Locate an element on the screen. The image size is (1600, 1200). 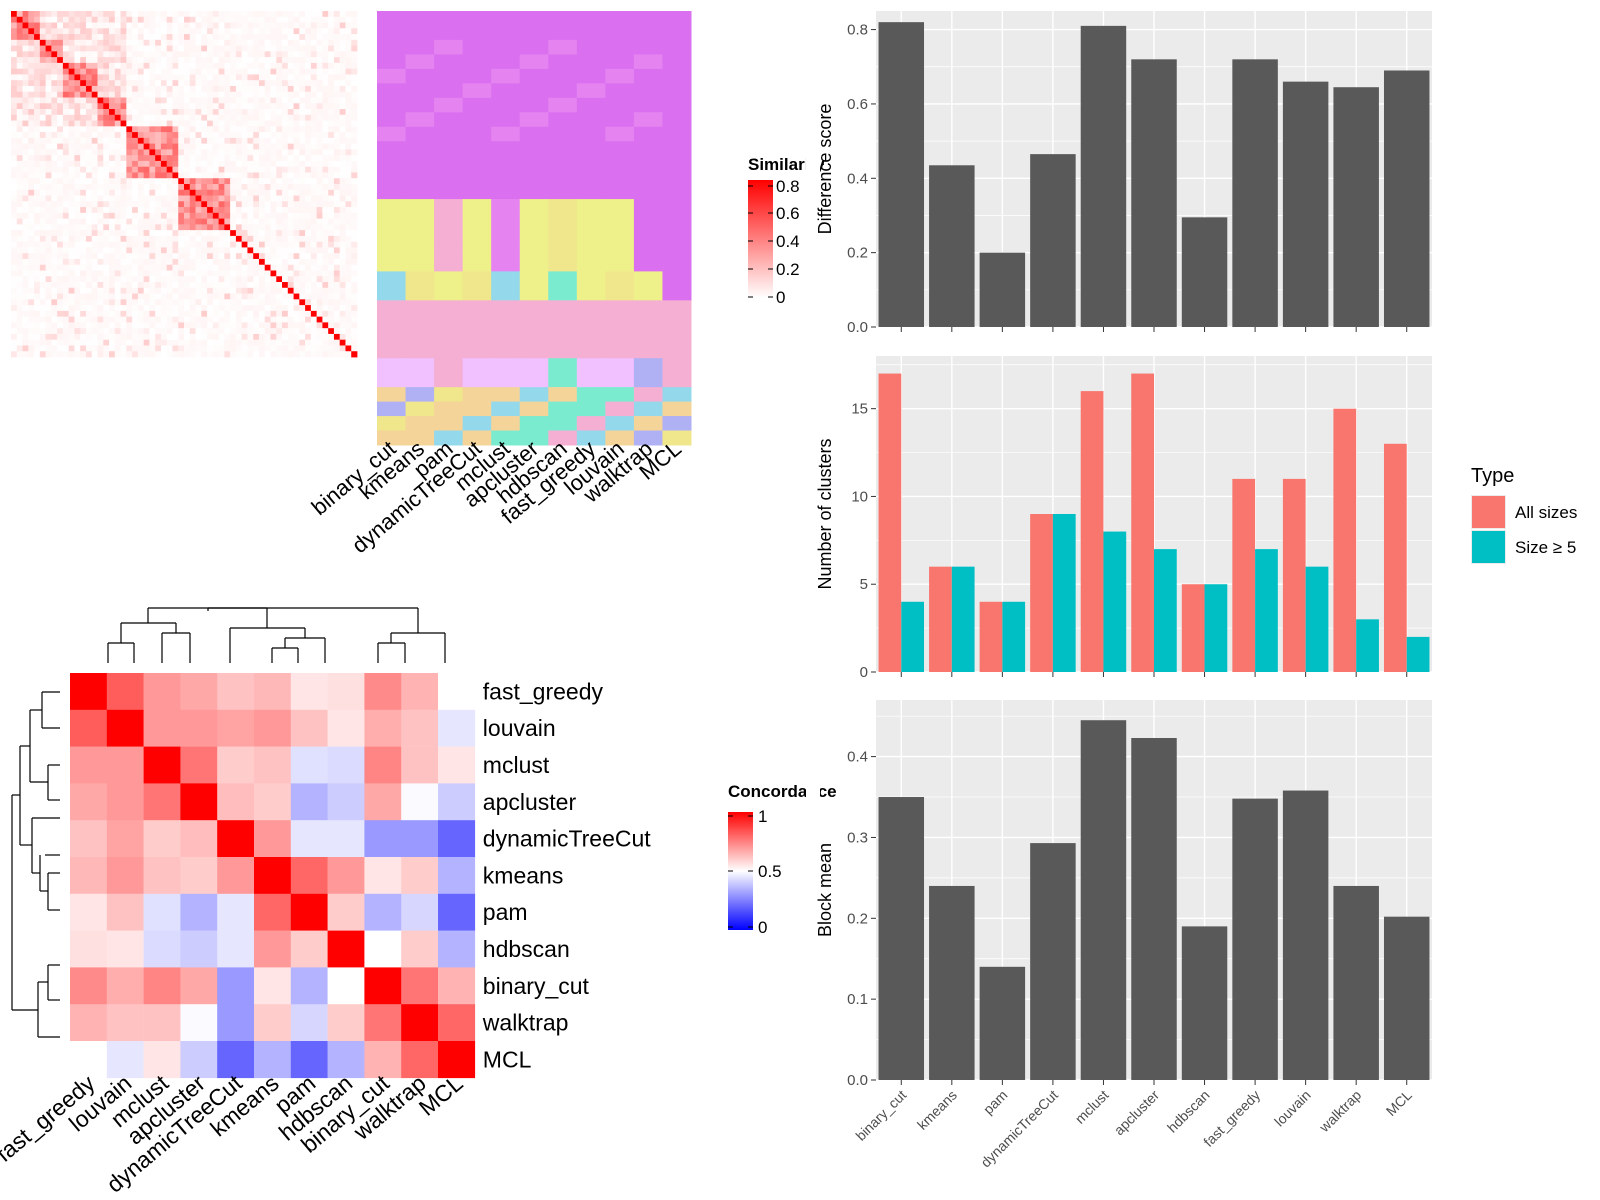
similarity-legend-tick-label: 0.4 is located at coordinates (788, 241).